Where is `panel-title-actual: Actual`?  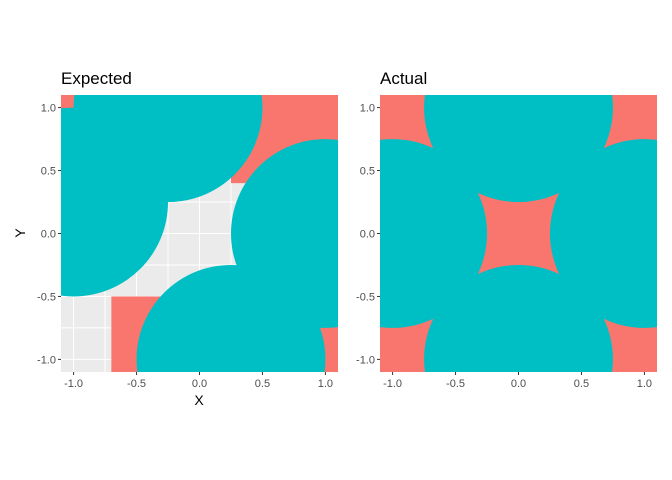
panel-title-actual: Actual is located at coordinates (403, 78).